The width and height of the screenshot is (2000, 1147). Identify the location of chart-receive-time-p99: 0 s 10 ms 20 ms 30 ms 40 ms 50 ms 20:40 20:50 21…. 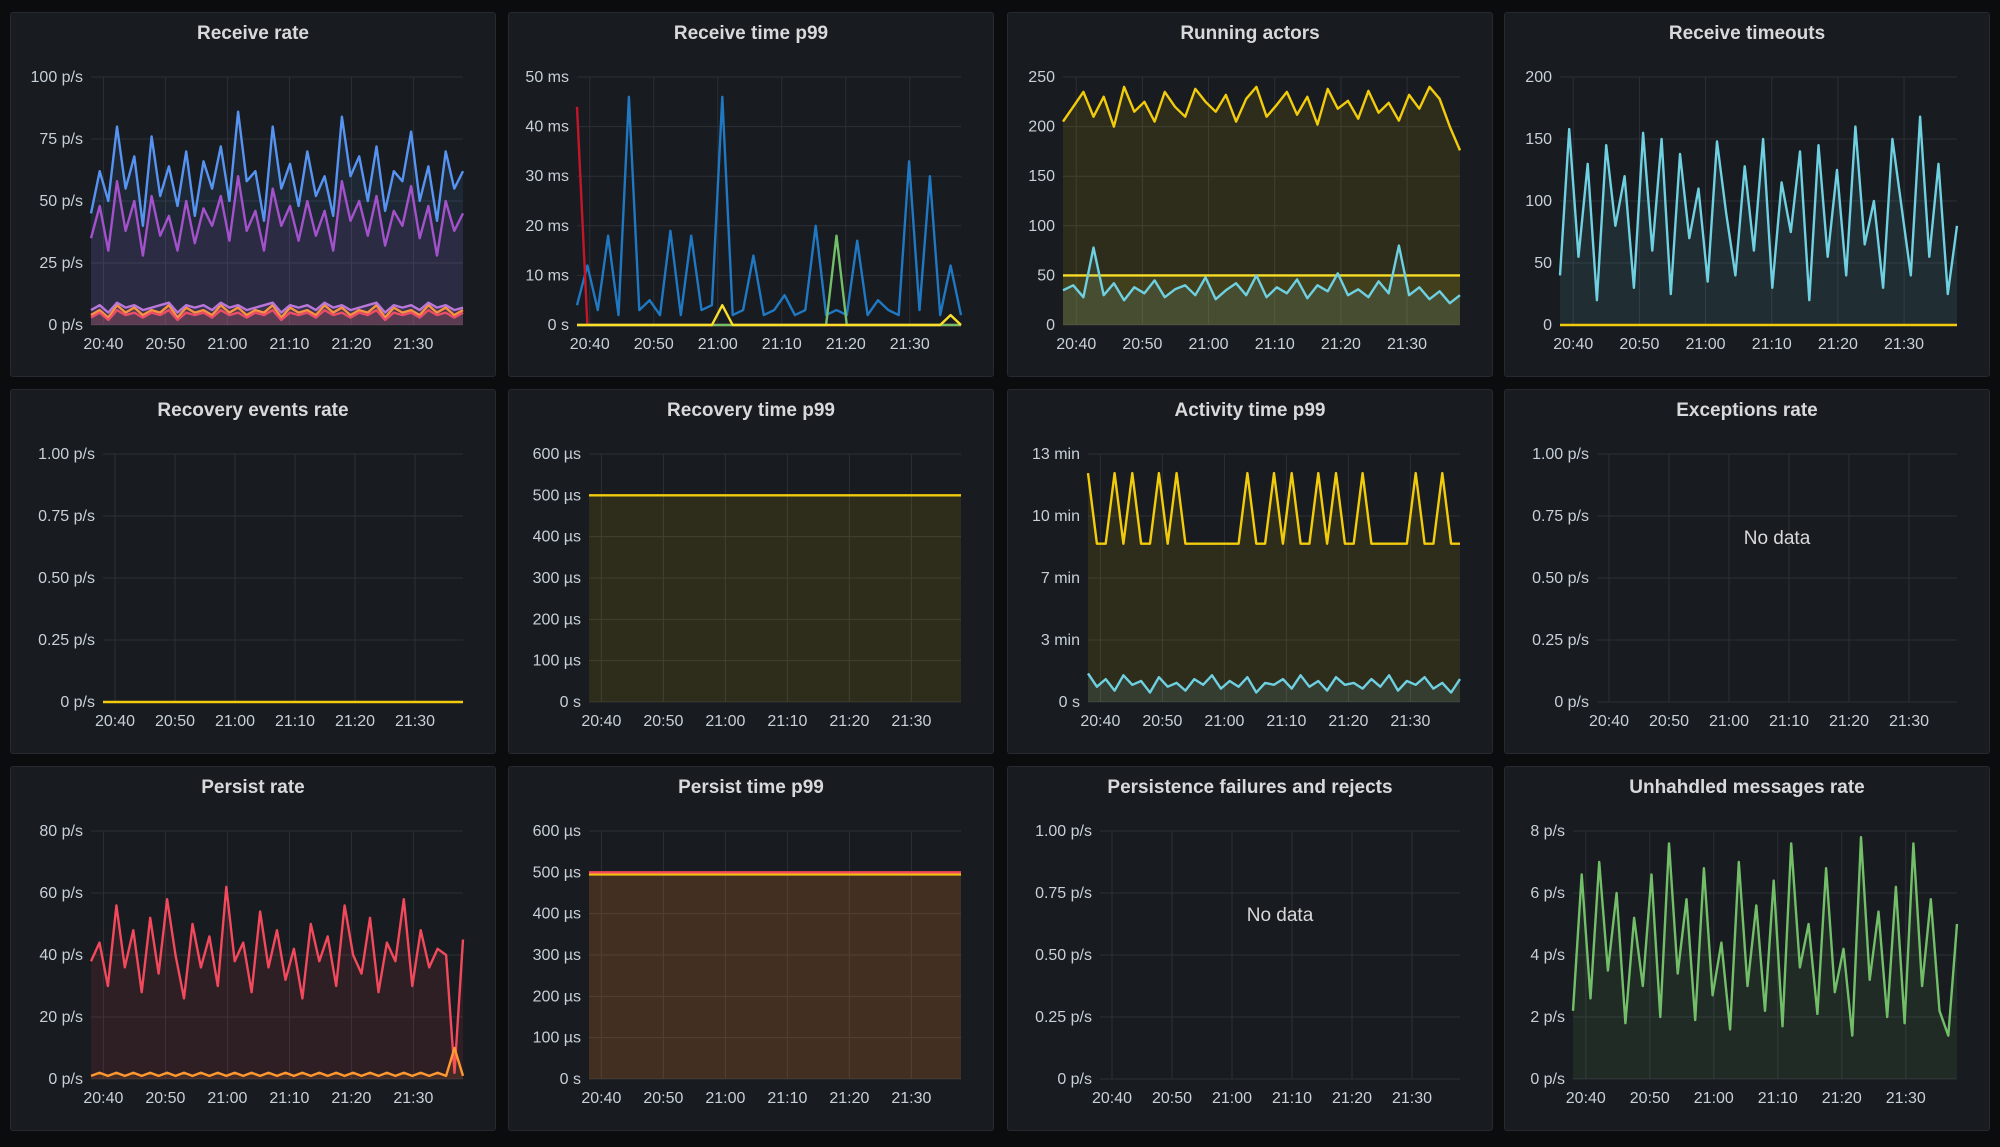
(744, 211).